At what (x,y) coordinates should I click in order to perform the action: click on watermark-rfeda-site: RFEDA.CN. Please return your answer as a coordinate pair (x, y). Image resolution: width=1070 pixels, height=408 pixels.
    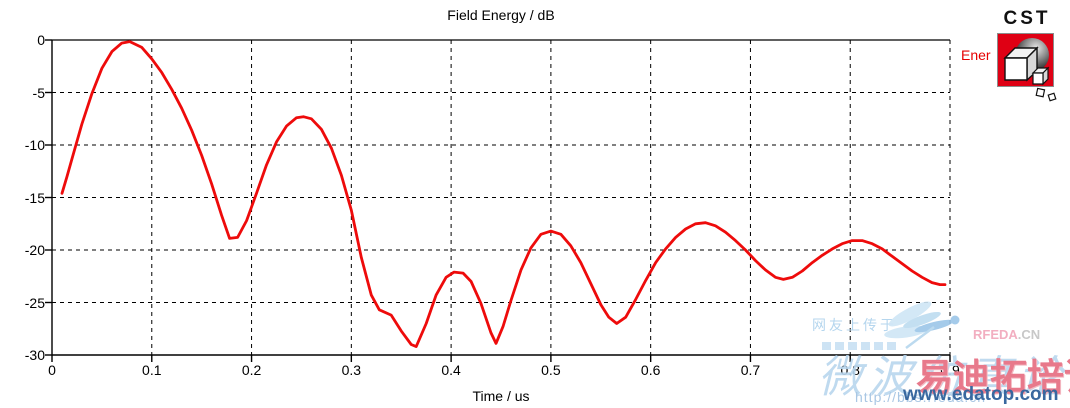
    Looking at the image, I should click on (1006, 334).